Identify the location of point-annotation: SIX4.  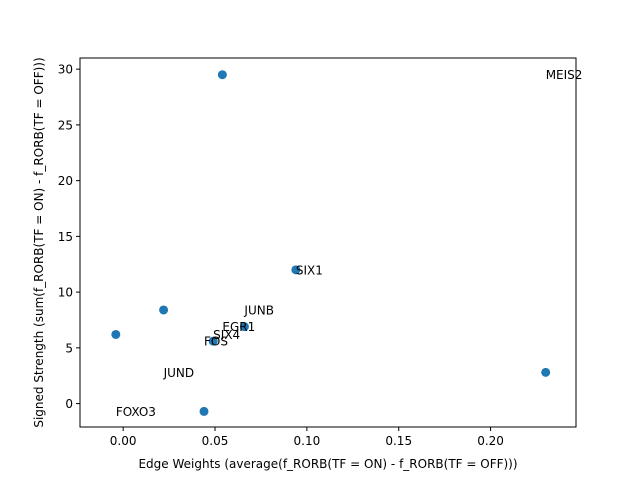
(226, 335).